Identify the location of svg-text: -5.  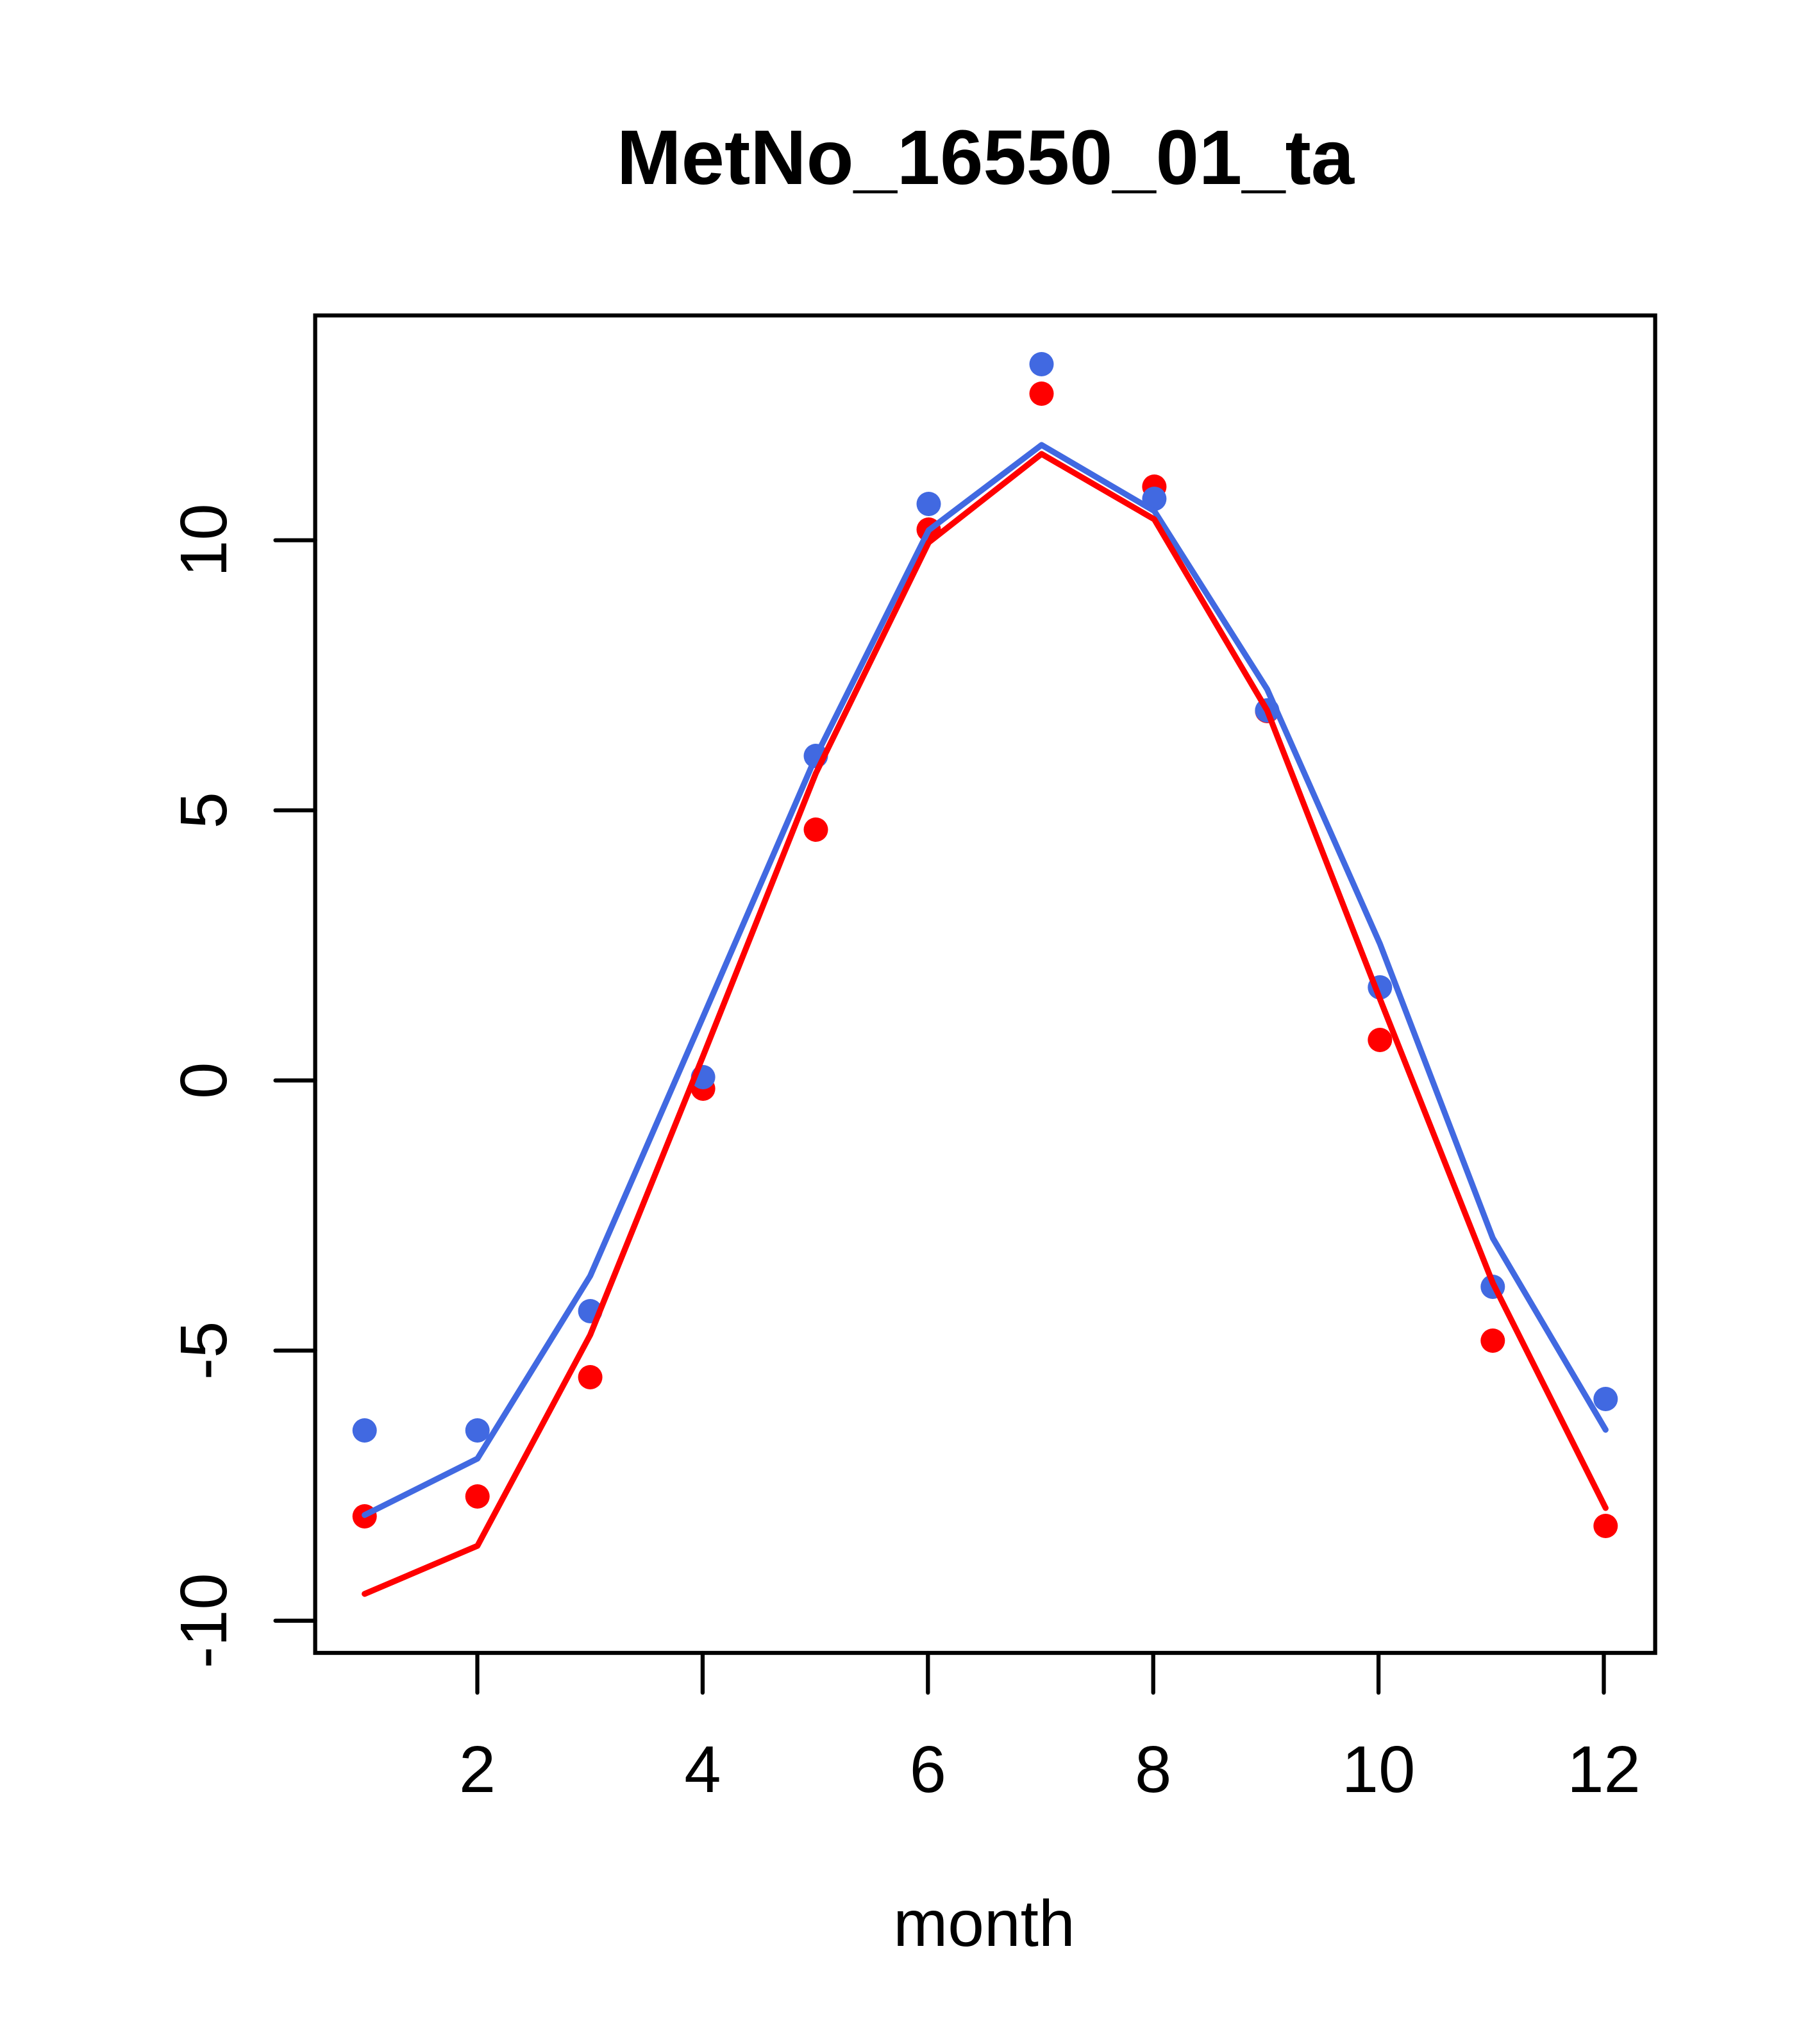
(204, 1351).